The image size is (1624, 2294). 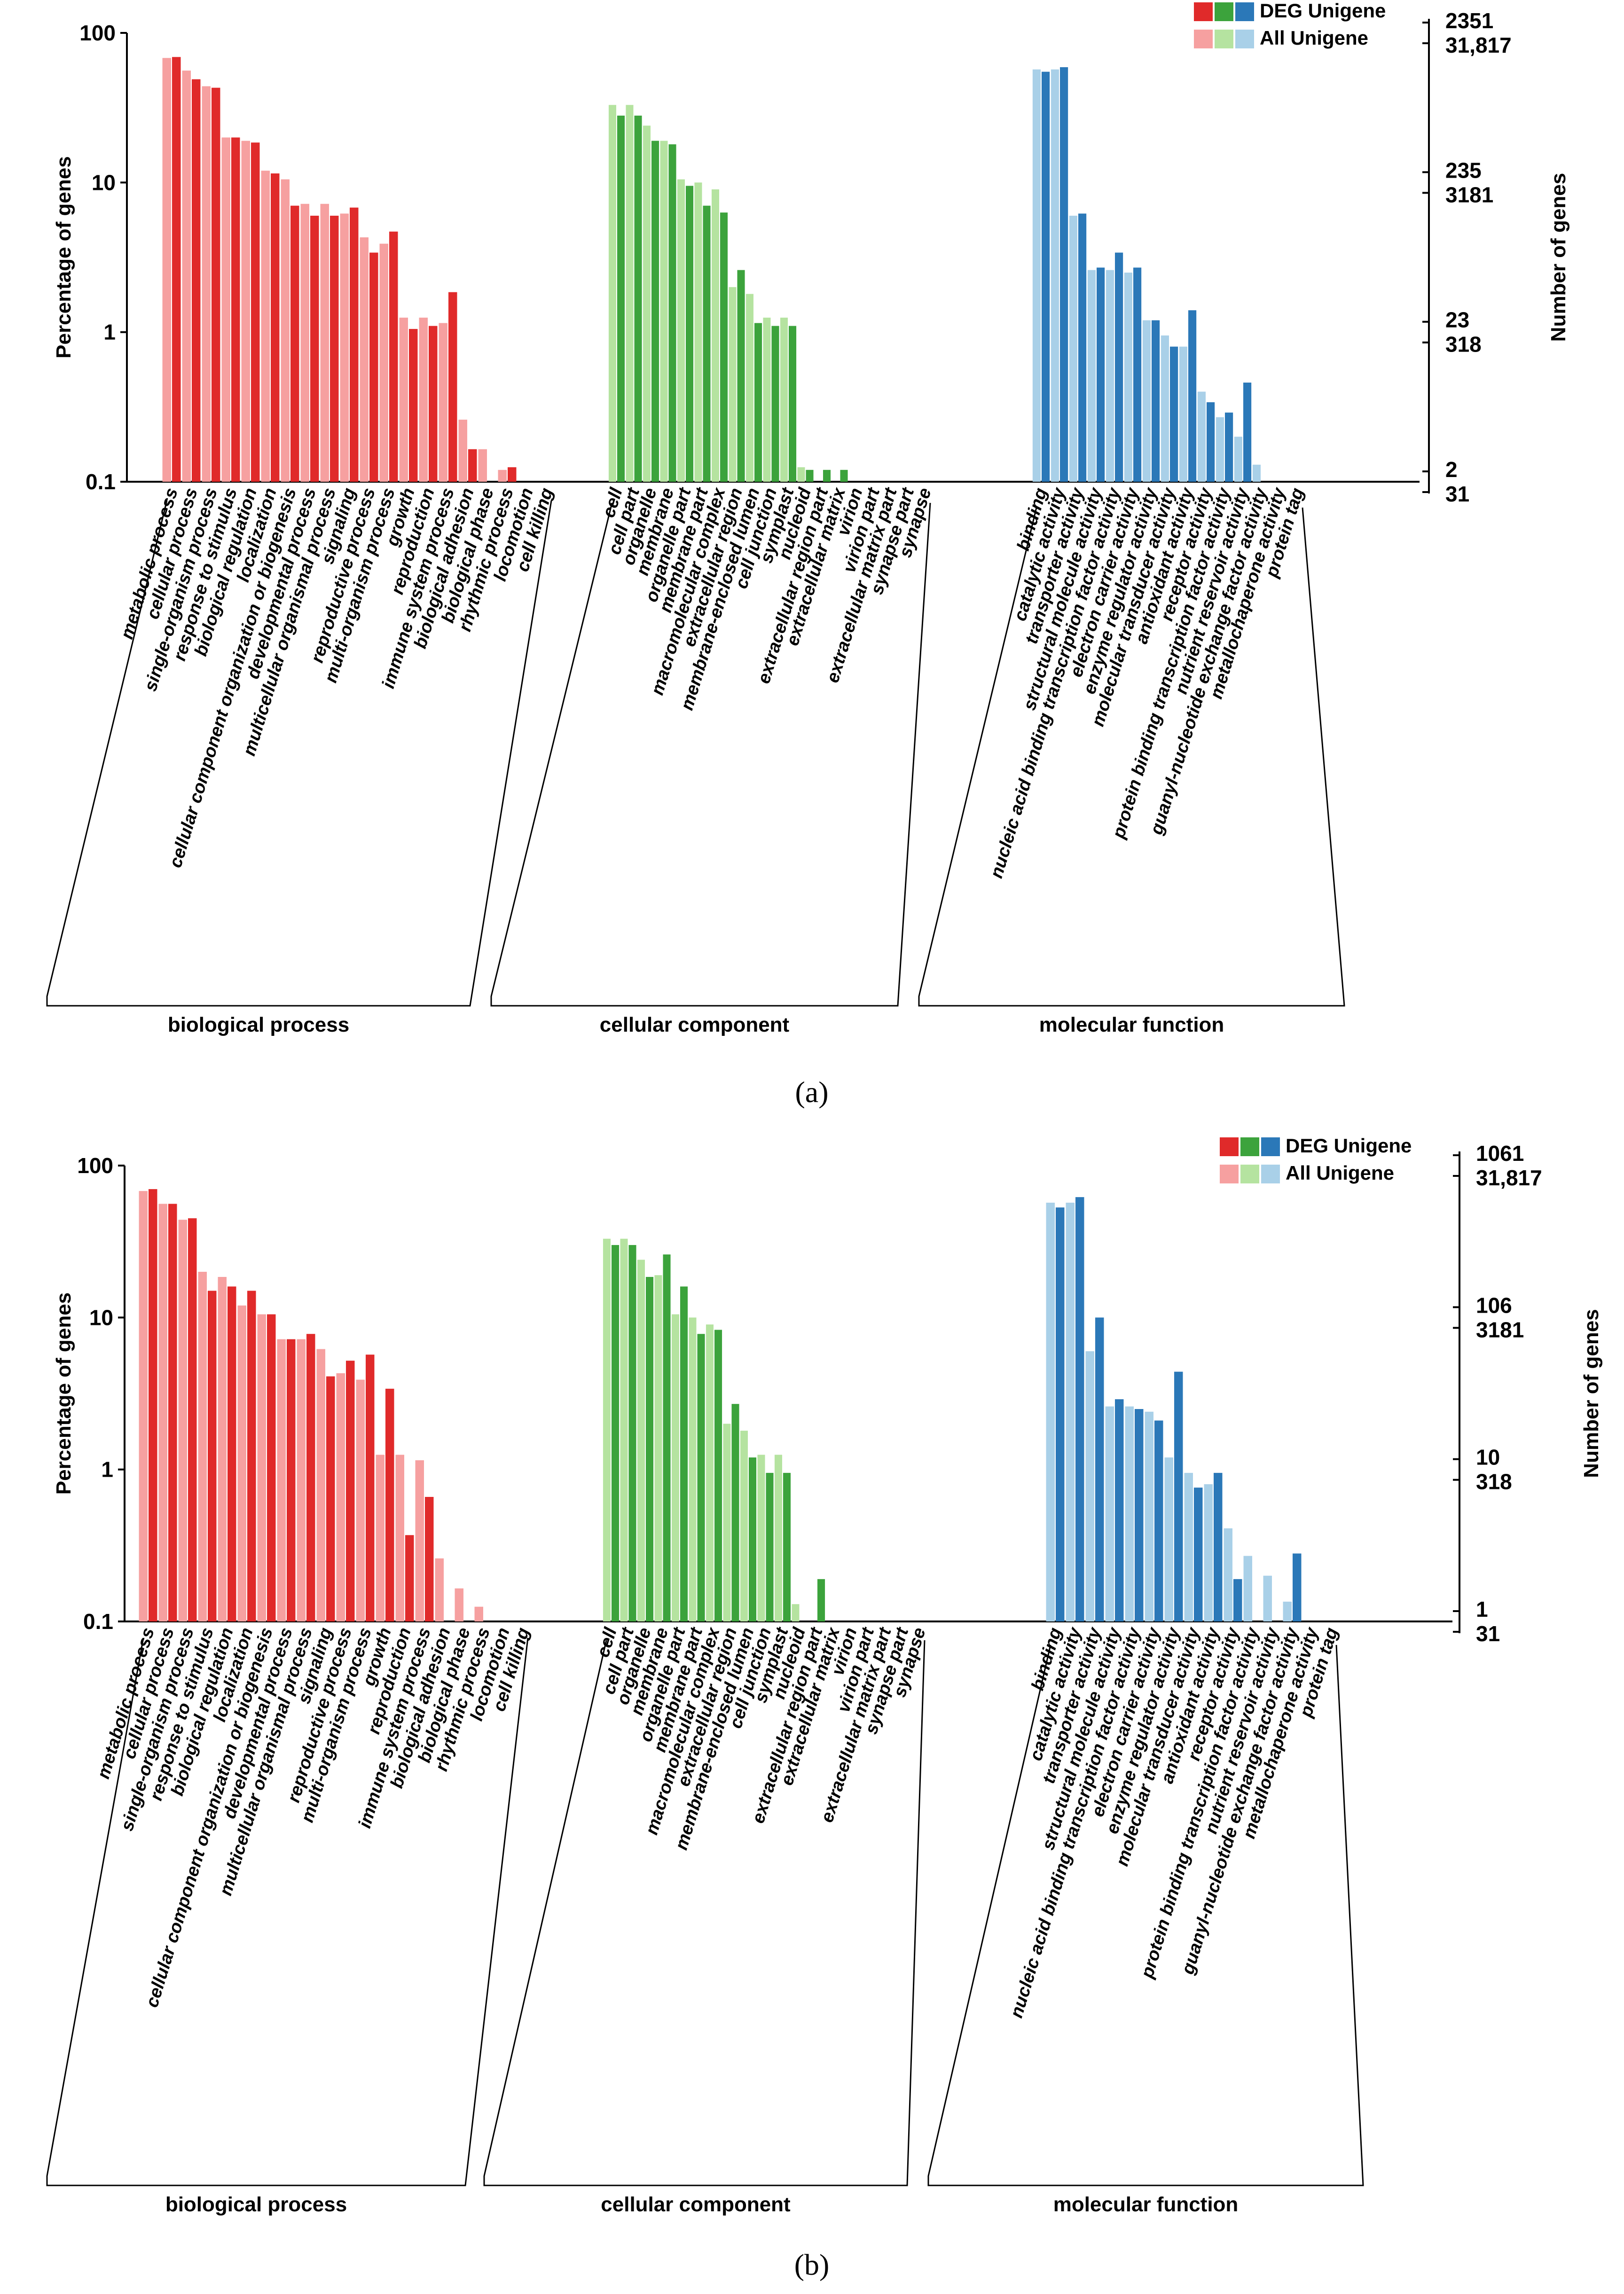 What do you see at coordinates (299, 753) in the screenshot?
I see `group-bracket` at bounding box center [299, 753].